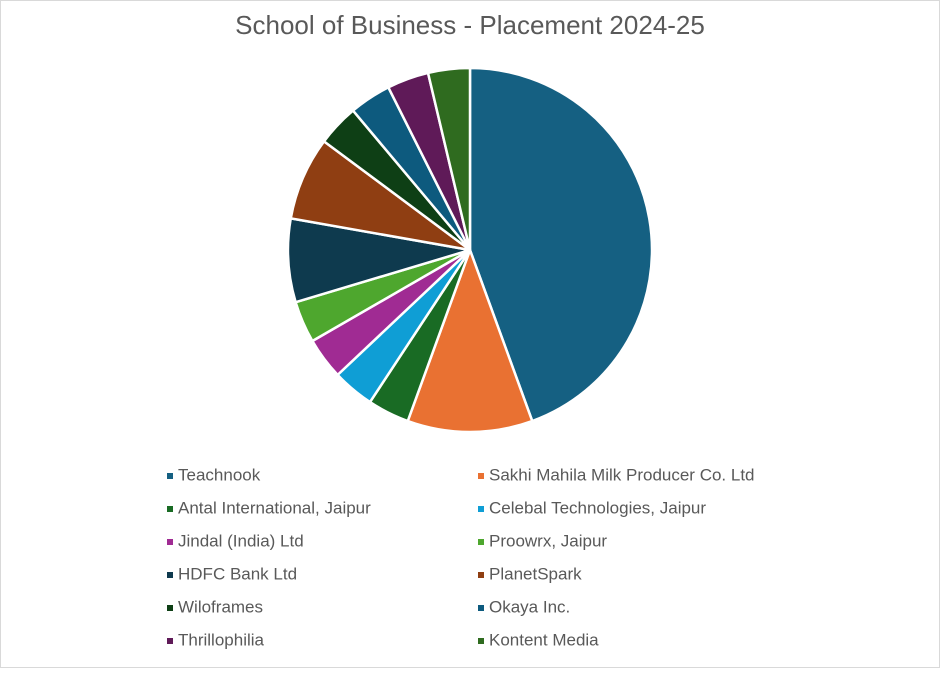  I want to click on legend-label: HDFC Bank Ltd, so click(237, 573).